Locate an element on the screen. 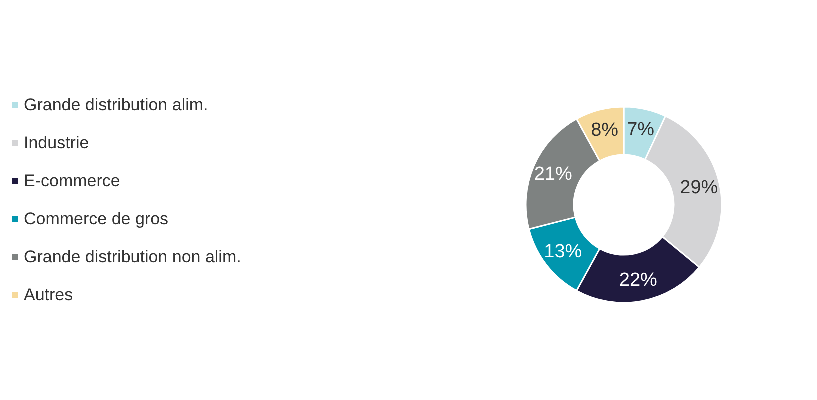 Image resolution: width=817 pixels, height=400 pixels. legend-label: Grande distribution non alim. is located at coordinates (133, 257).